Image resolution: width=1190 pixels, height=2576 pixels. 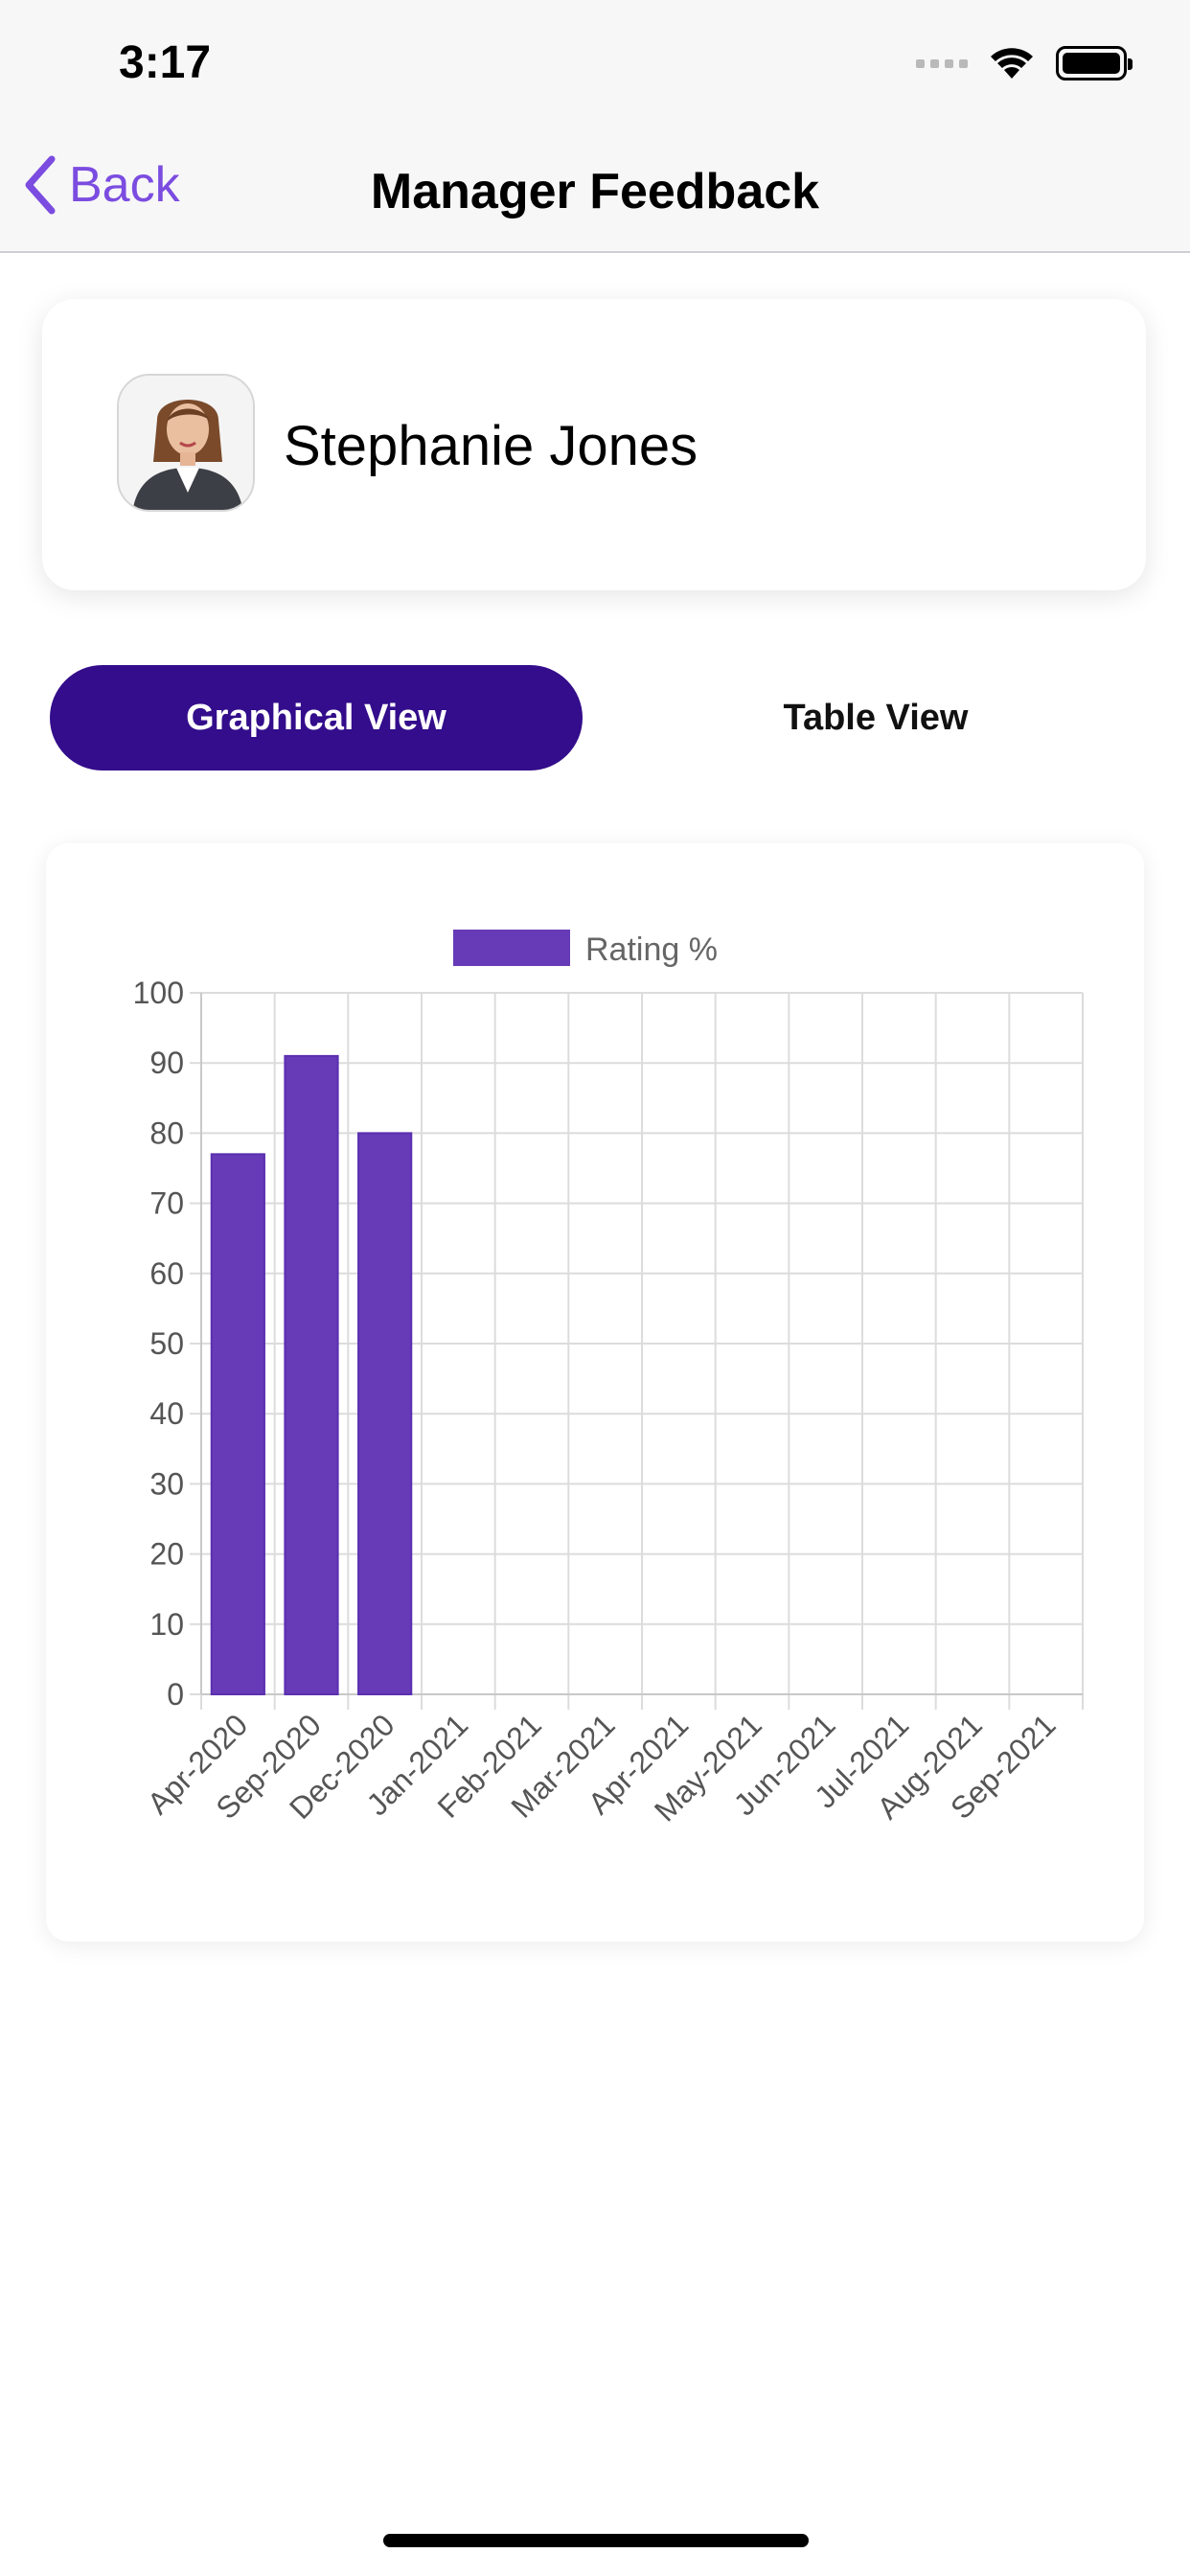 I want to click on y-tick-label: 90, so click(x=167, y=1063).